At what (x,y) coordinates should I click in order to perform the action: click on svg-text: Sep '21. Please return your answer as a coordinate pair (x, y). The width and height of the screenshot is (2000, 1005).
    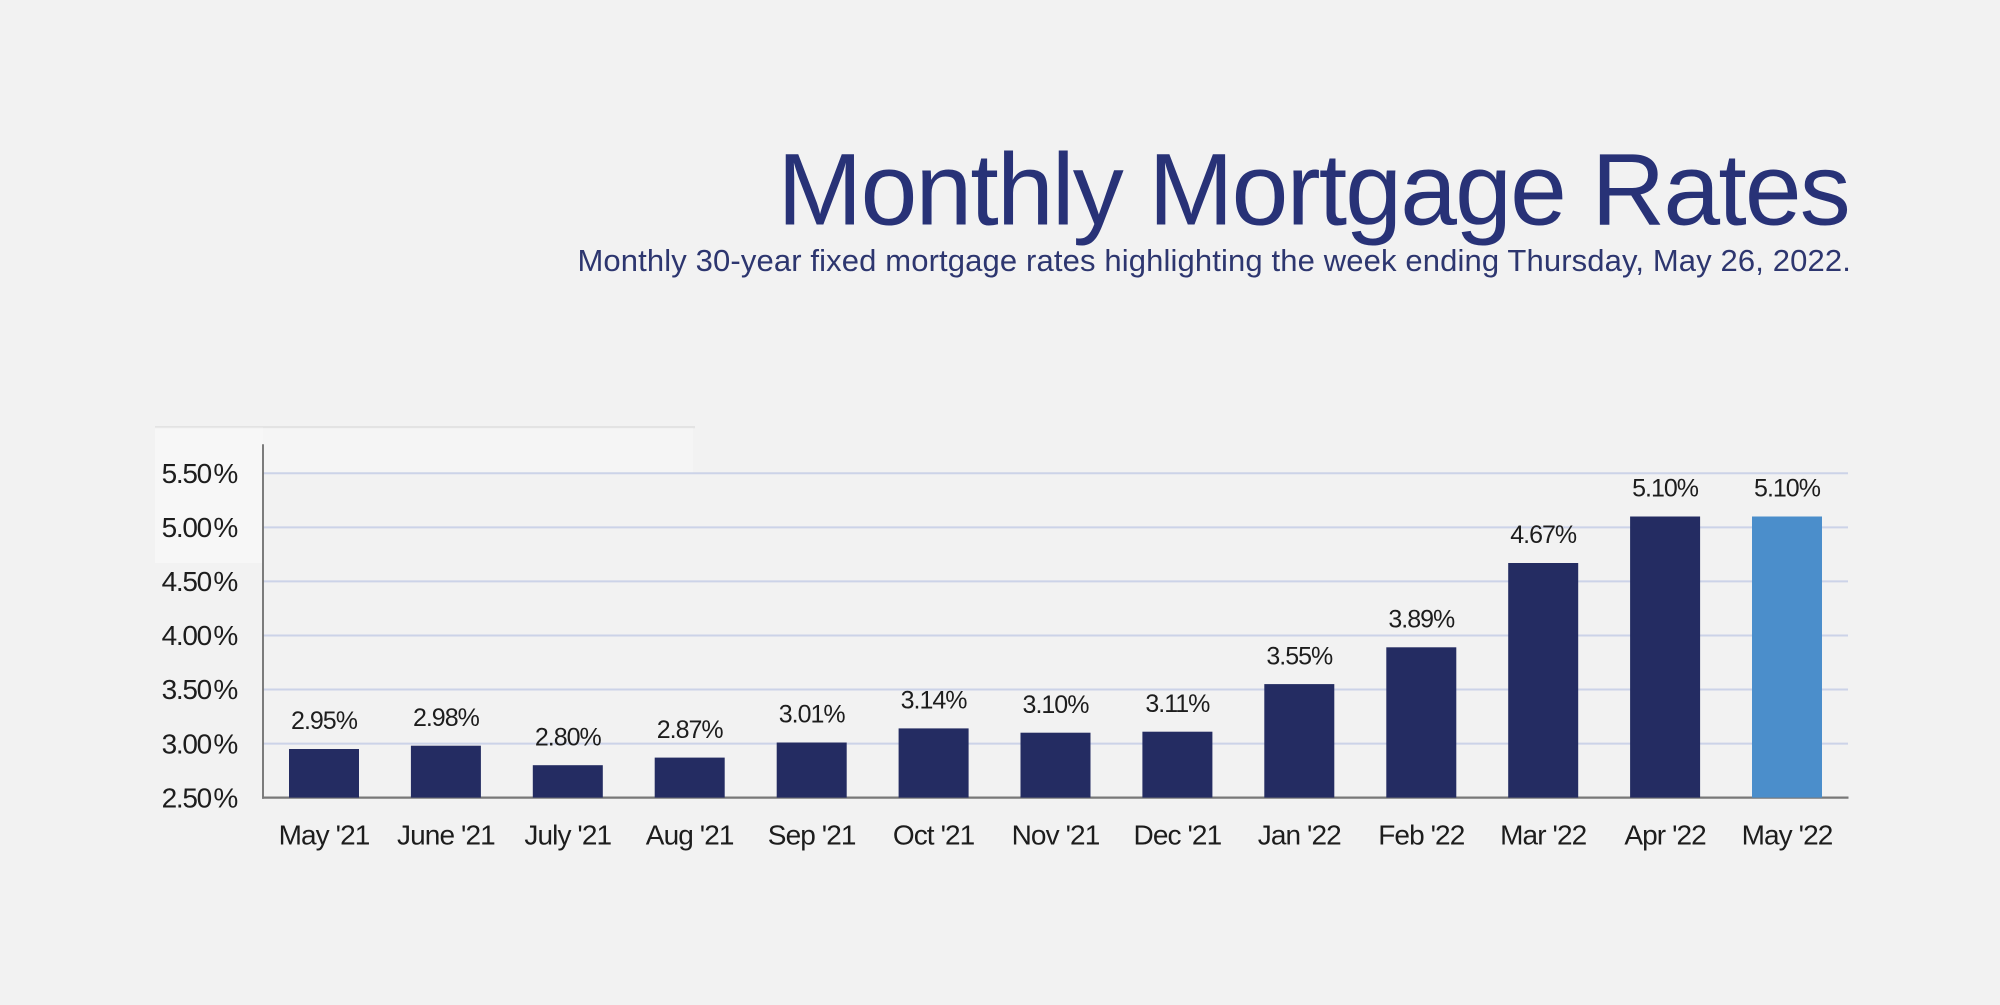
    Looking at the image, I should click on (812, 834).